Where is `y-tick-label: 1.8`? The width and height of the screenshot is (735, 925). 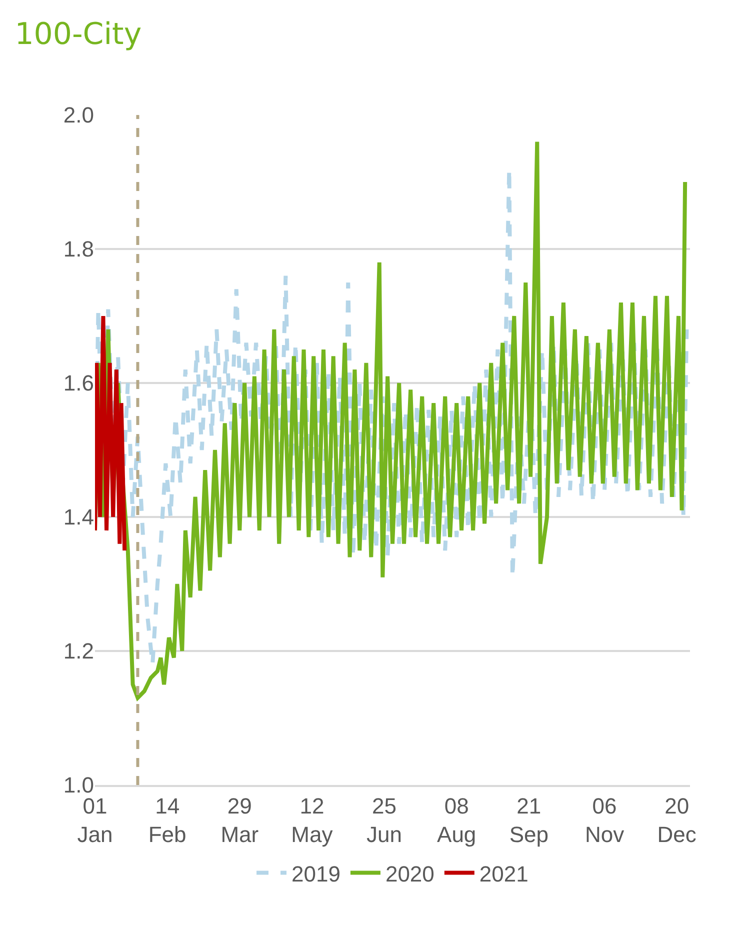 y-tick-label: 1.8 is located at coordinates (78, 249).